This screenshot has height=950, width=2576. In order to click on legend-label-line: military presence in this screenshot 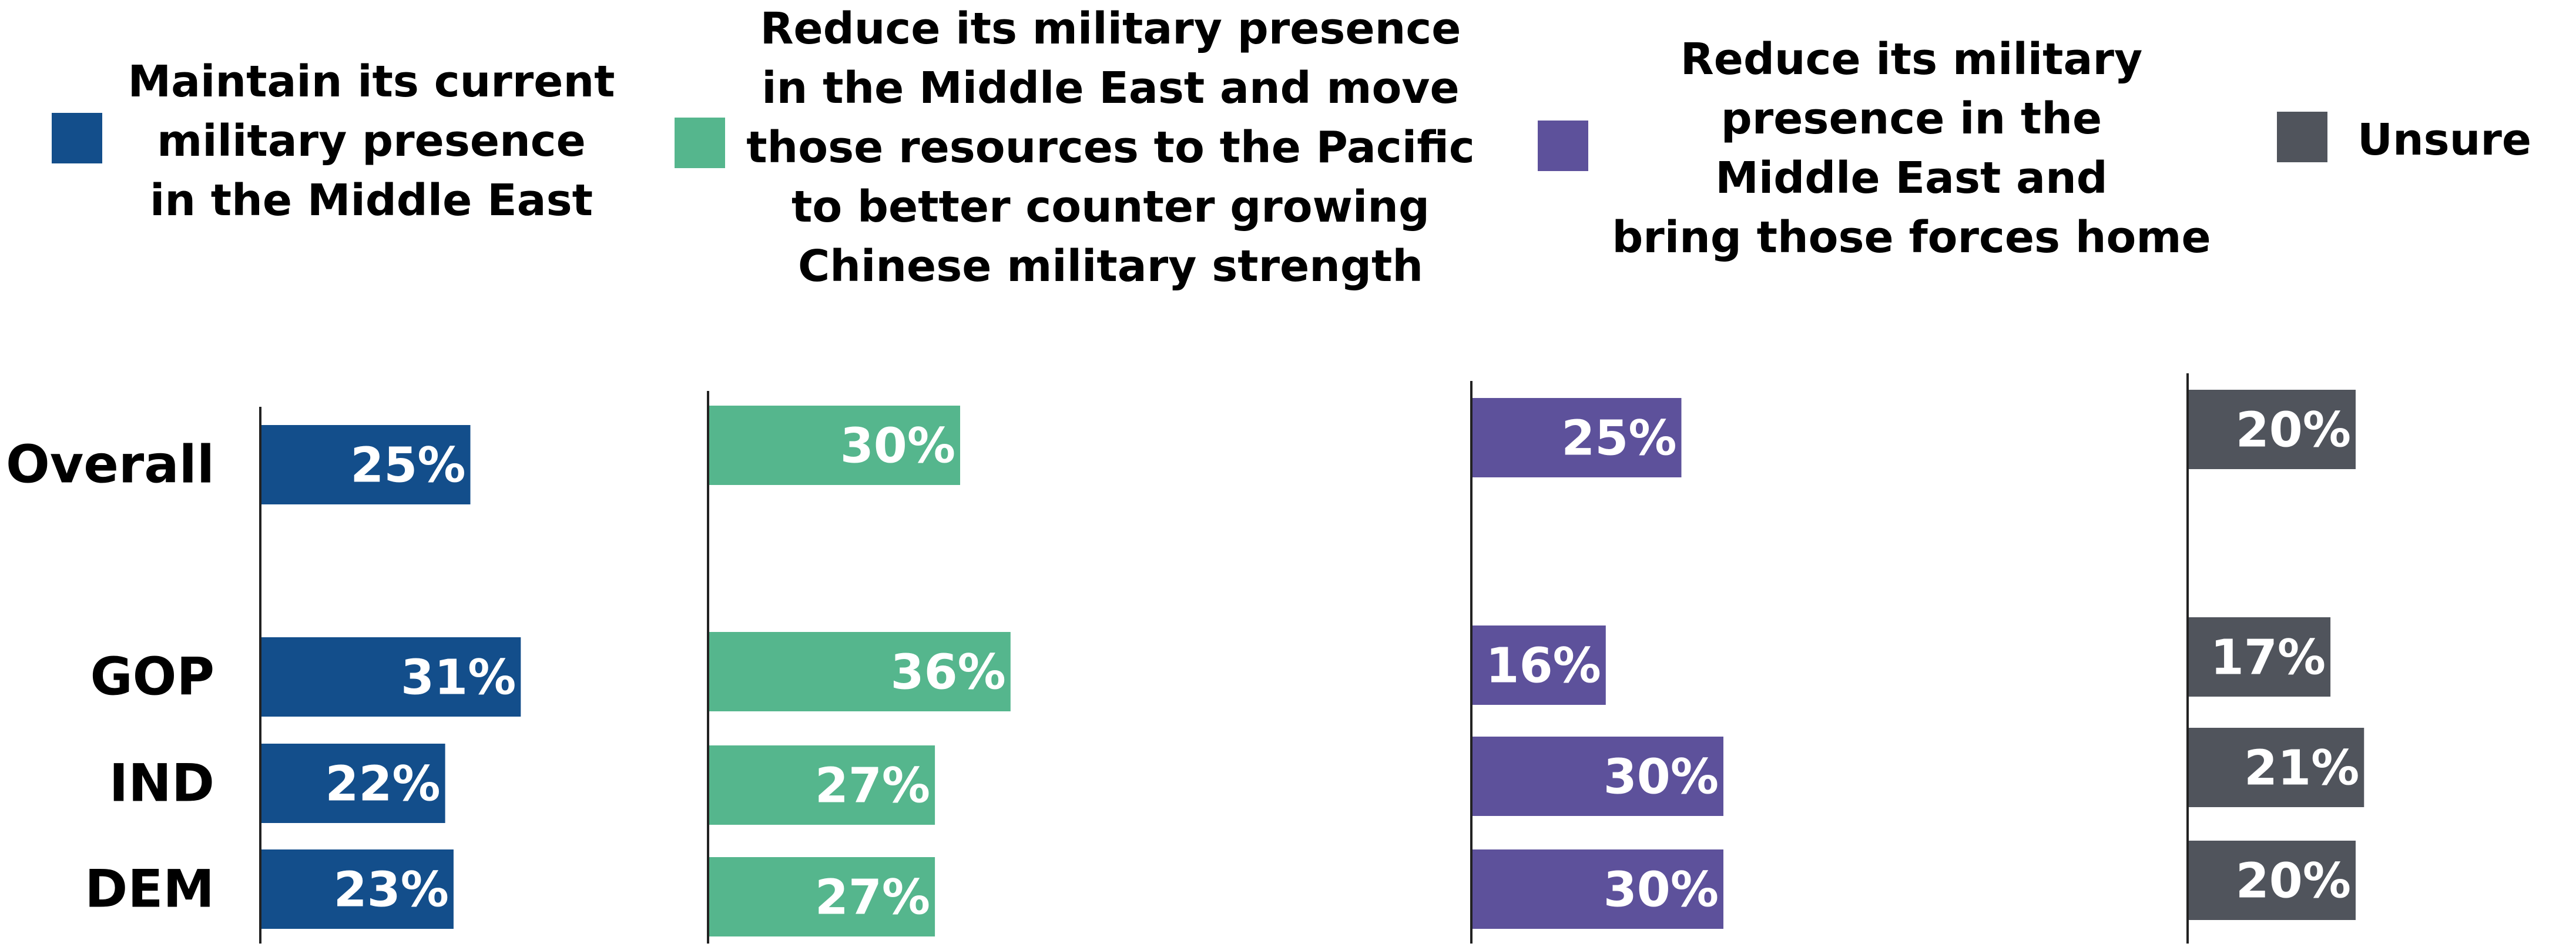, I will do `click(371, 141)`.